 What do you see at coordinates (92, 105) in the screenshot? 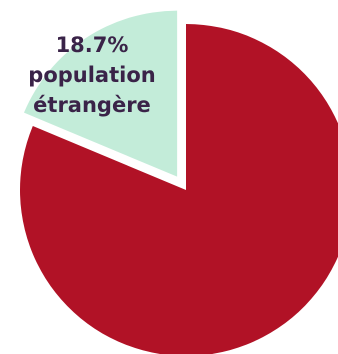
I see `slice-label-line: étrangère` at bounding box center [92, 105].